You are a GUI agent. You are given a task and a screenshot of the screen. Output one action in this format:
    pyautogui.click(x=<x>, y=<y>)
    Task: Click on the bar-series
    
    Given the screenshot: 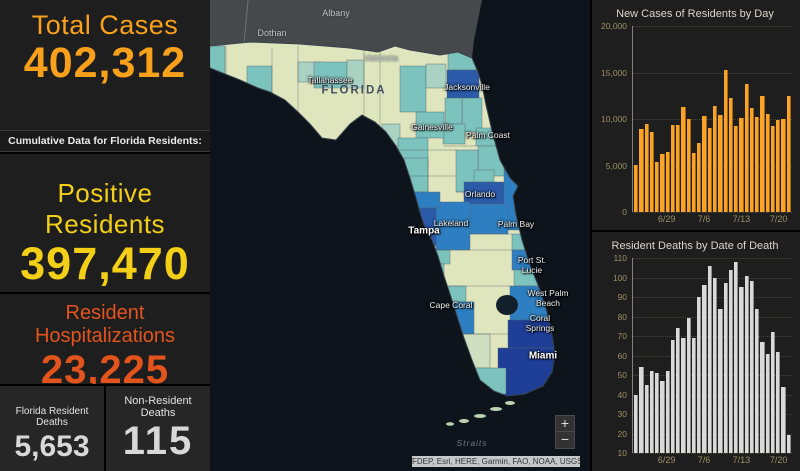 What is the action you would take?
    pyautogui.click(x=712, y=355)
    